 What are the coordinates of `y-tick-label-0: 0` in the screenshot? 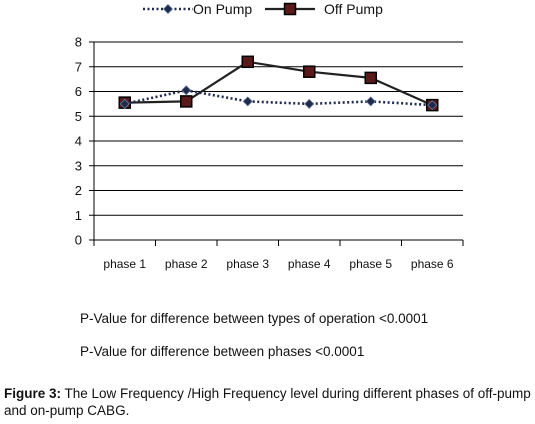 It's located at (78, 240).